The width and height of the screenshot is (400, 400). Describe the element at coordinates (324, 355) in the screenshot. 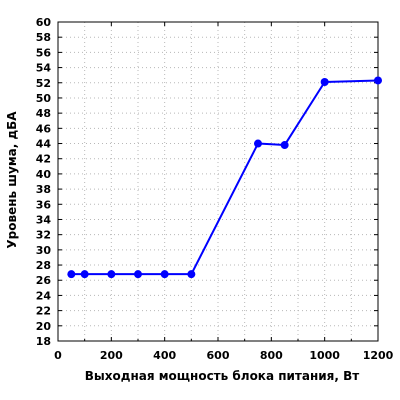

I see `x-tick-label: 1000` at that location.